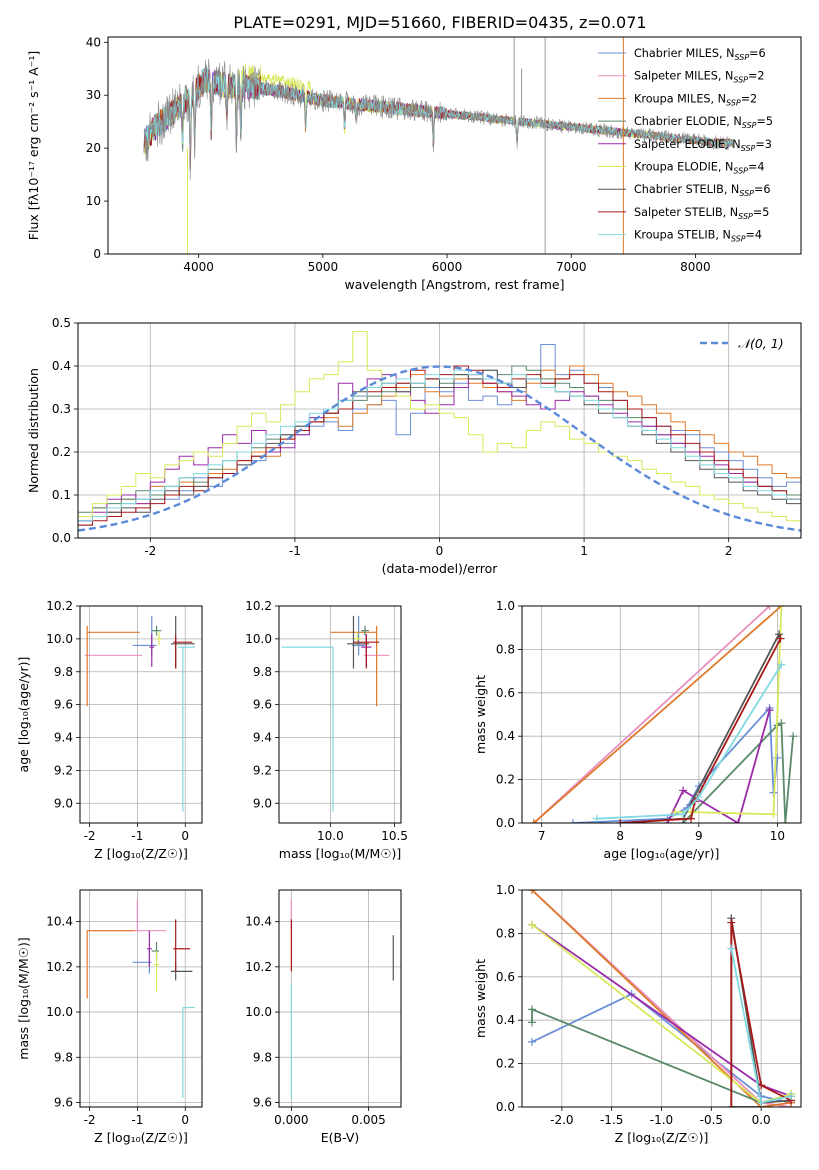  Describe the element at coordinates (505, 977) in the screenshot. I see `y-tick-label: 0.6` at that location.